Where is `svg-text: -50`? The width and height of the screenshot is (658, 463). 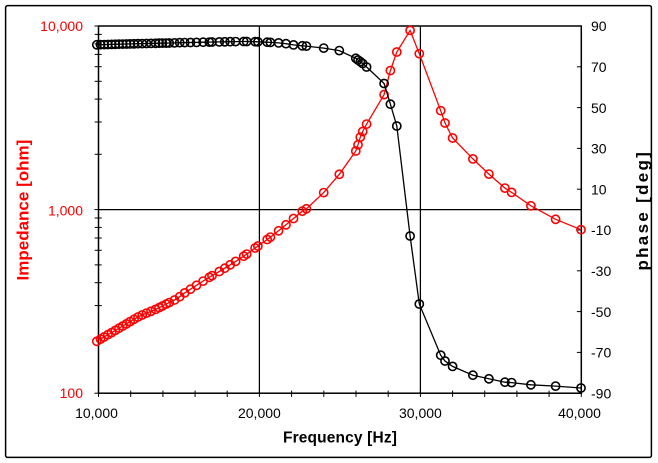
svg-text: -50 is located at coordinates (601, 312).